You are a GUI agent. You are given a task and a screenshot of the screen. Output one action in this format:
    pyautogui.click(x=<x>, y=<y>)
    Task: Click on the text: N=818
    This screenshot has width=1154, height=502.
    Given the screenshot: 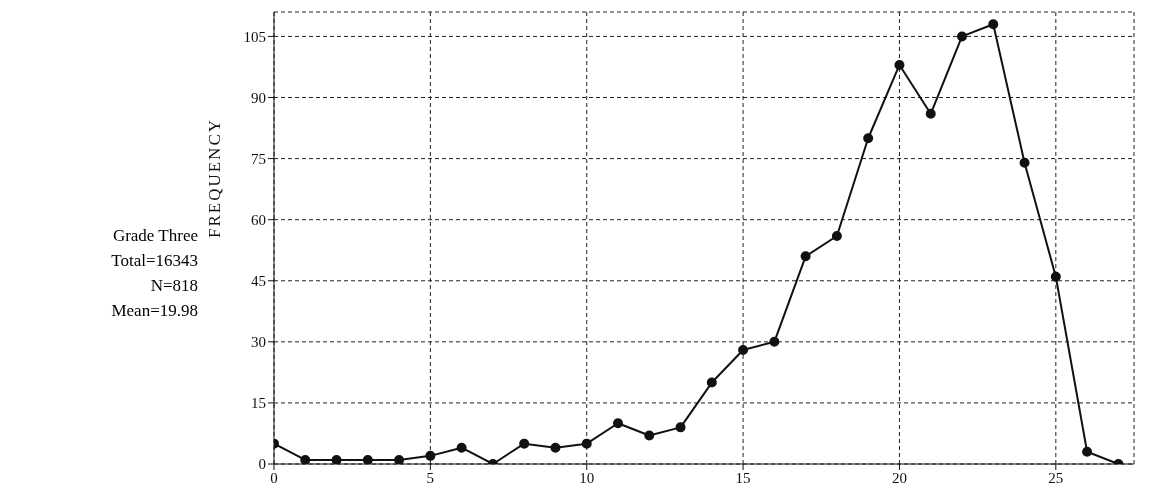 What is the action you would take?
    pyautogui.click(x=173, y=286)
    